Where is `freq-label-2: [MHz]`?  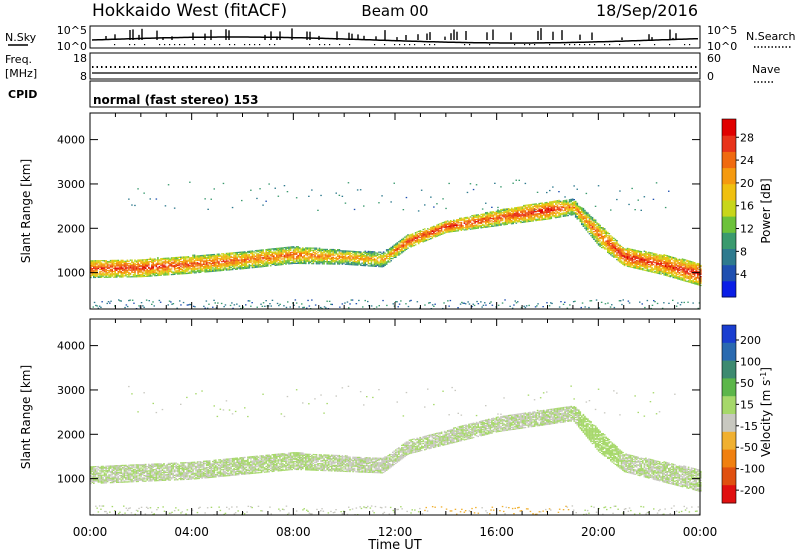 freq-label-2: [MHz] is located at coordinates (21, 73).